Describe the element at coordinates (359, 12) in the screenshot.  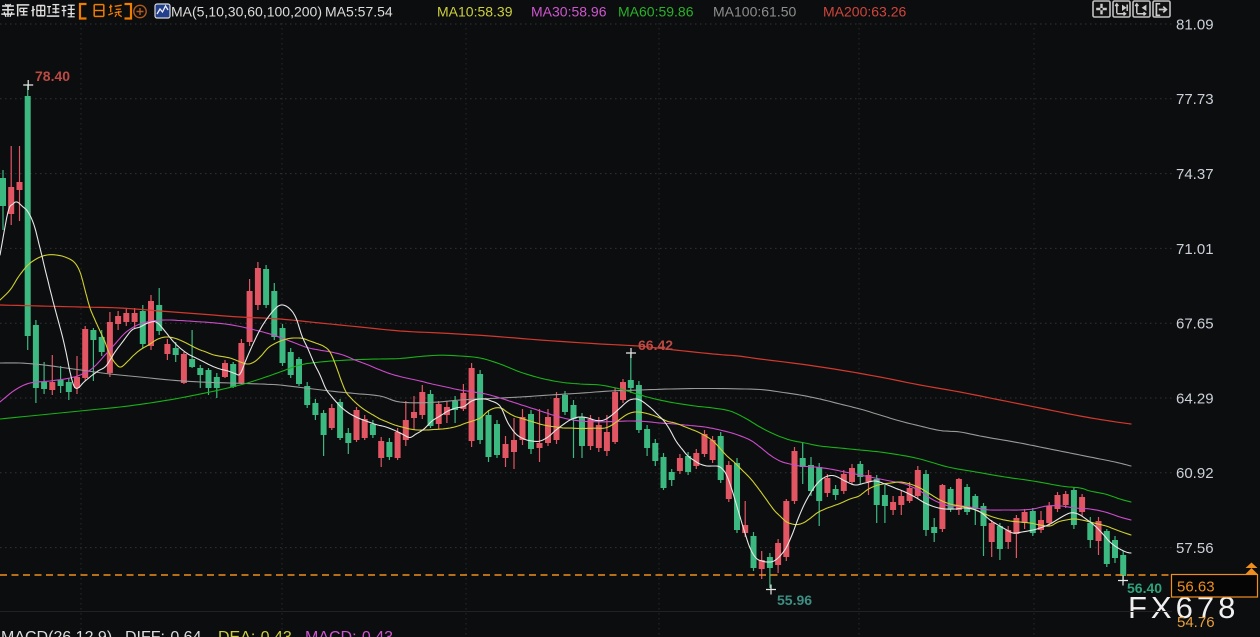
I see `svg-text: MA5:57.54` at that location.